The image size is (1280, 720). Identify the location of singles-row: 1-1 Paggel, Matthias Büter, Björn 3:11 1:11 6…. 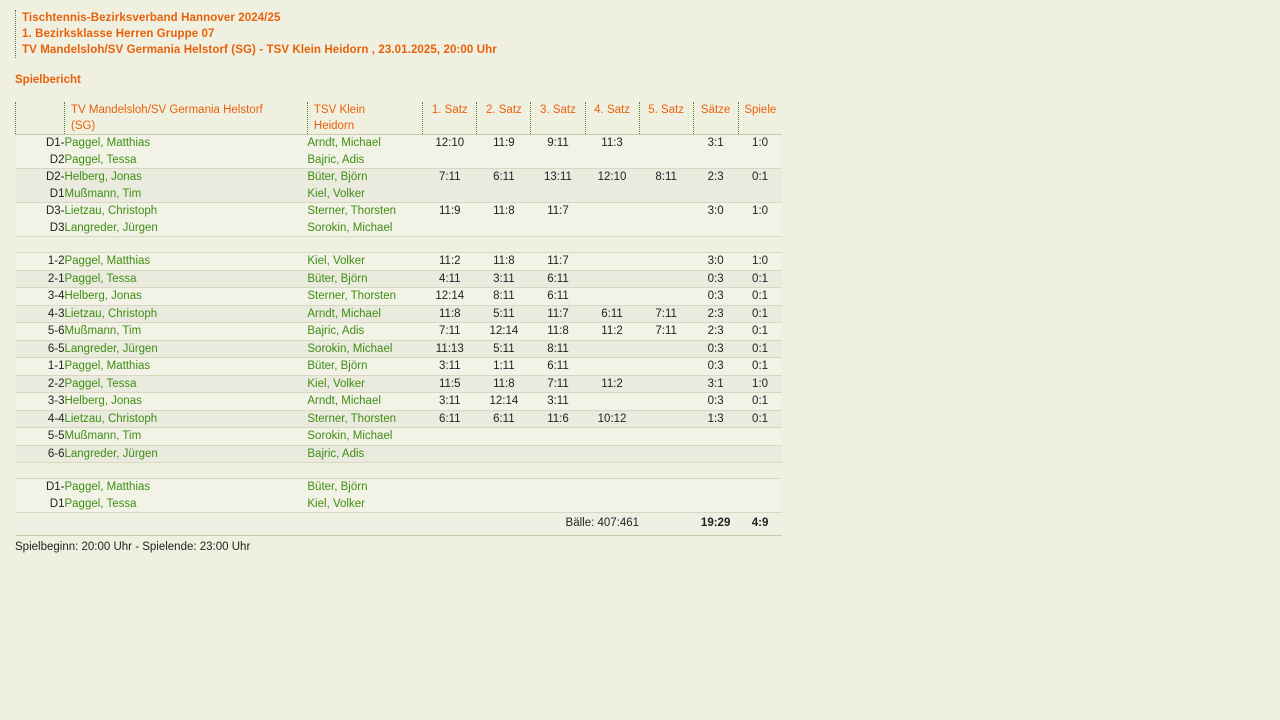
(398, 366).